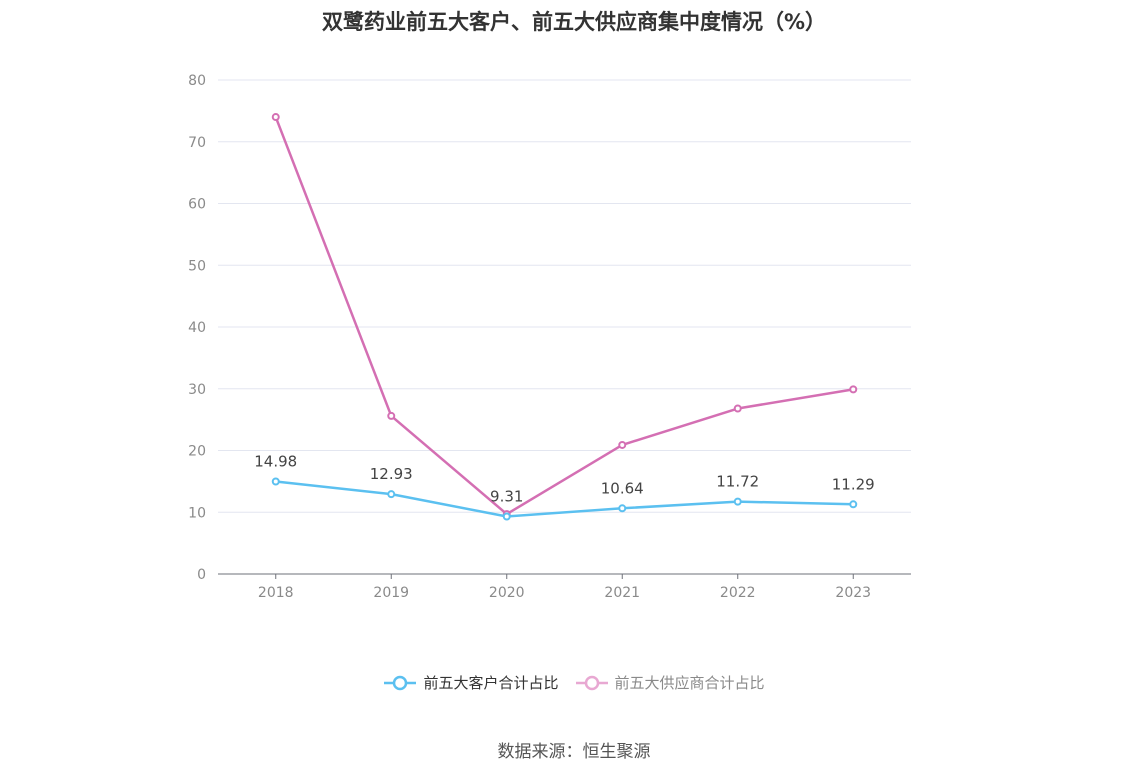 The width and height of the screenshot is (1148, 776). Describe the element at coordinates (737, 501) in the screenshot. I see `series-0-point-2022` at that location.